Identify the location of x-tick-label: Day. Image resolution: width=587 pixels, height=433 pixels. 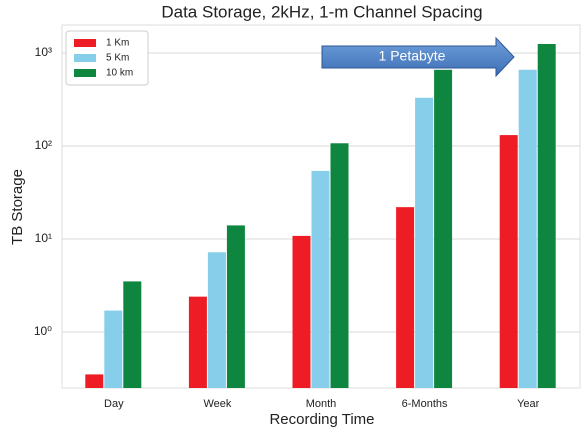
(114, 404).